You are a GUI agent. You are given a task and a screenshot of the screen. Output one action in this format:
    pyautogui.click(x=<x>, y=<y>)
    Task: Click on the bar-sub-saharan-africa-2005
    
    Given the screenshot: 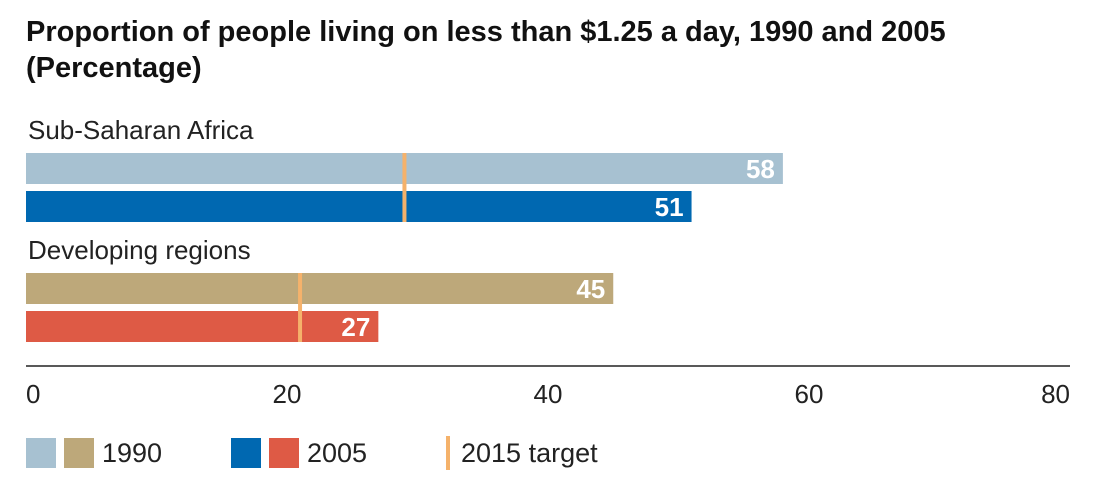 What is the action you would take?
    pyautogui.click(x=359, y=206)
    